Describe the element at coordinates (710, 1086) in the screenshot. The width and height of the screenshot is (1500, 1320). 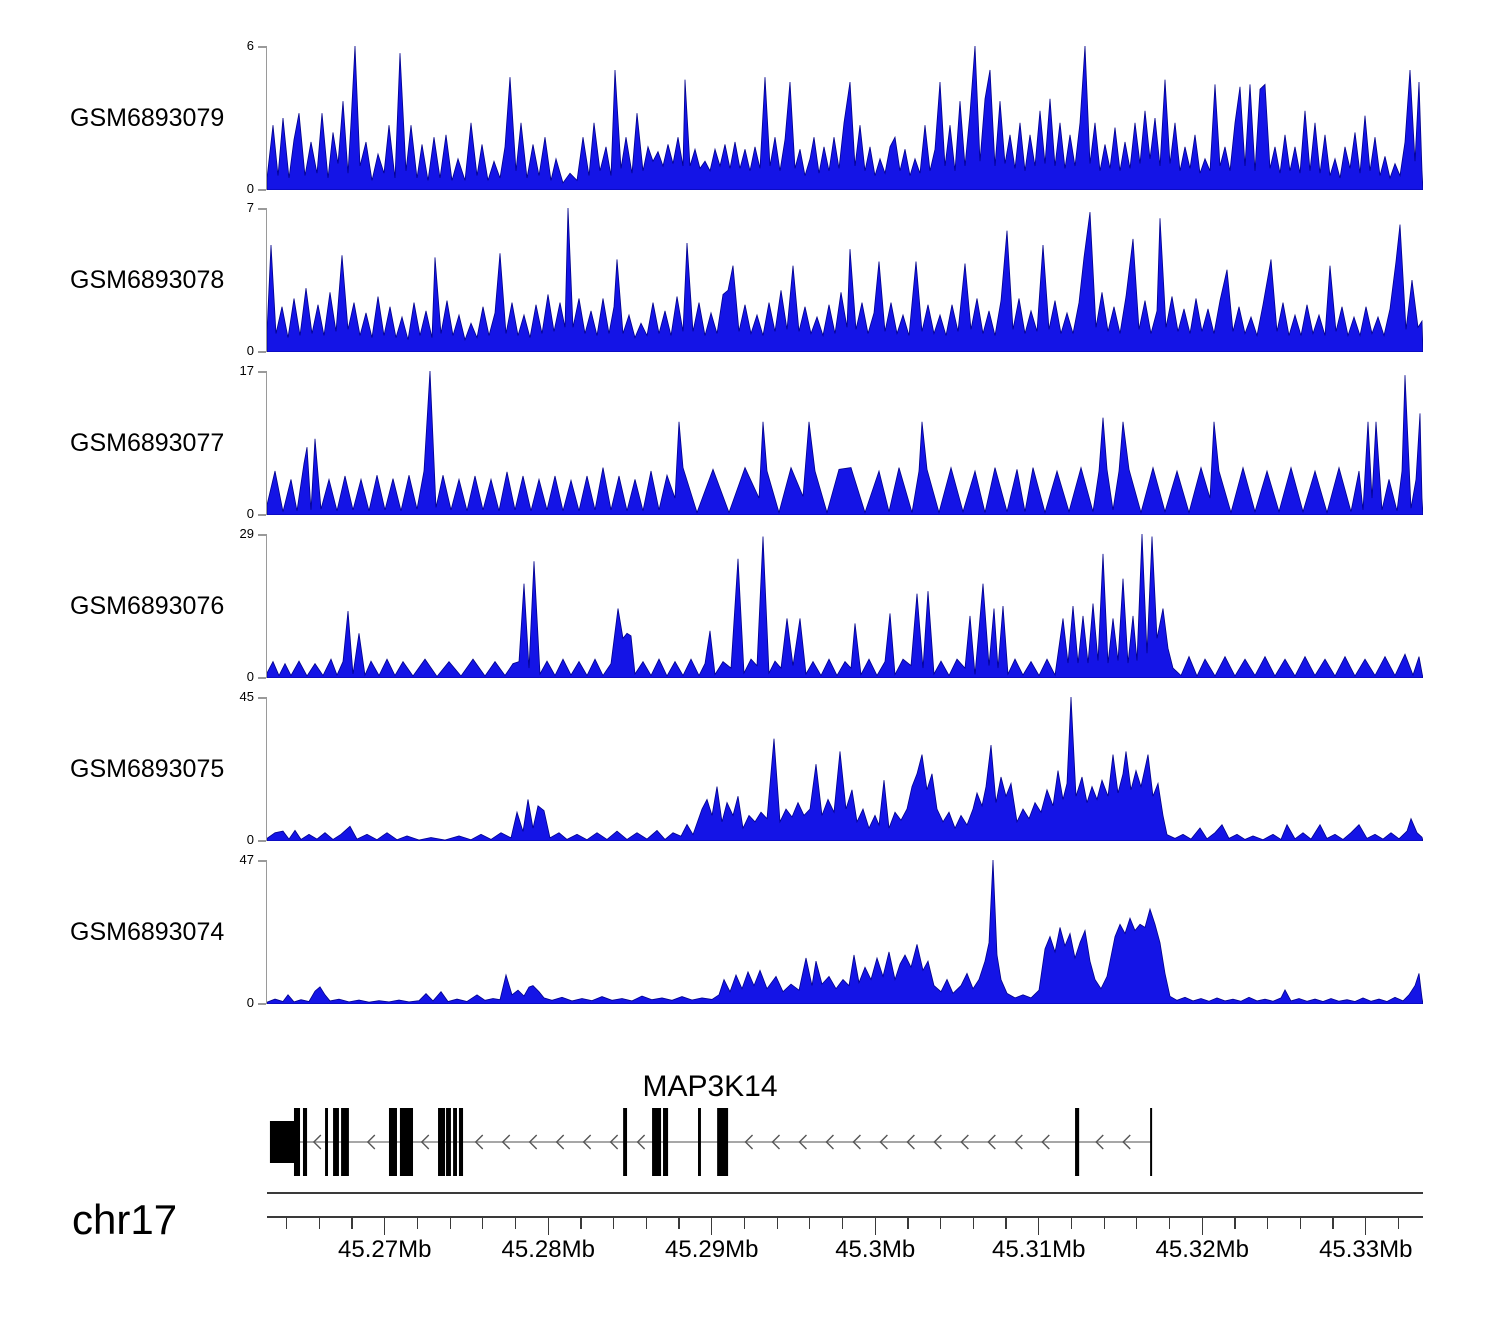
I see `gene-name-label: MAP3K14` at that location.